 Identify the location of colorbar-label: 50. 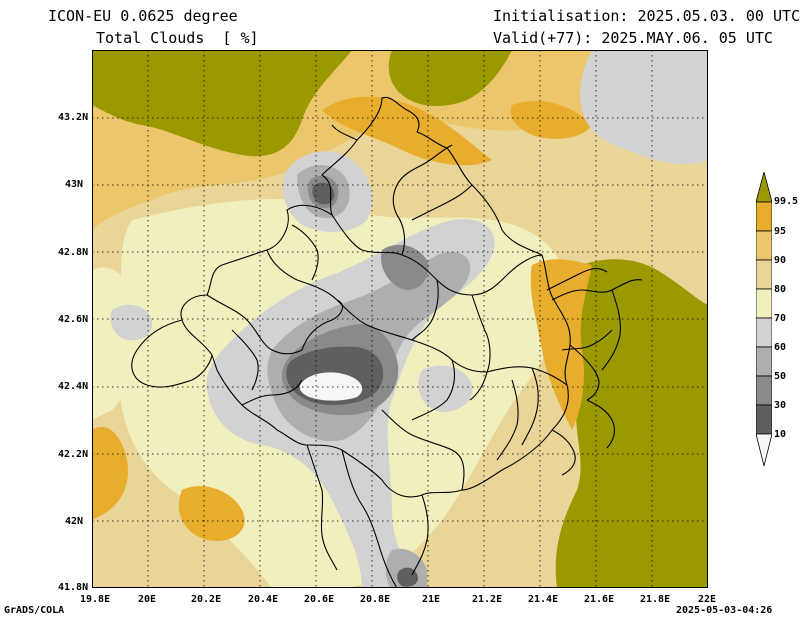
(780, 376).